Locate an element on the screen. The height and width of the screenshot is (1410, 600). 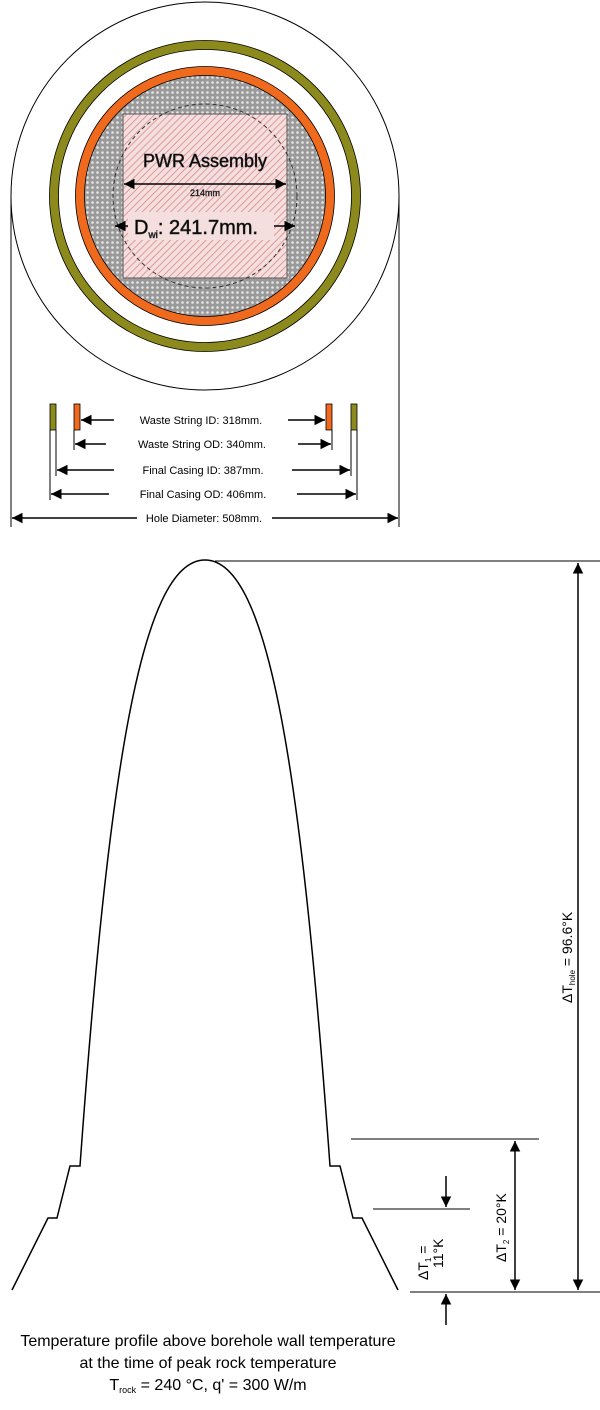
pwr-assembly-square is located at coordinates (205, 196).